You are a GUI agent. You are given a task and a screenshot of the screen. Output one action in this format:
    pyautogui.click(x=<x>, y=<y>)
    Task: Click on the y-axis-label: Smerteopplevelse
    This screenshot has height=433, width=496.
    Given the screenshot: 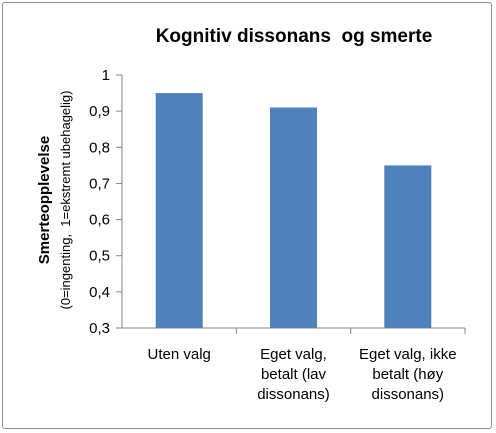 What is the action you would take?
    pyautogui.click(x=44, y=200)
    